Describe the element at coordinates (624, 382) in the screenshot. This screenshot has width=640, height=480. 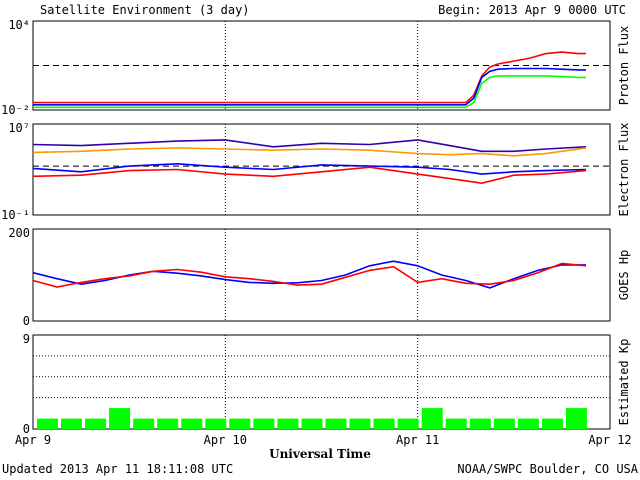
I see `y-axis-label: Estimated Kp` at that location.